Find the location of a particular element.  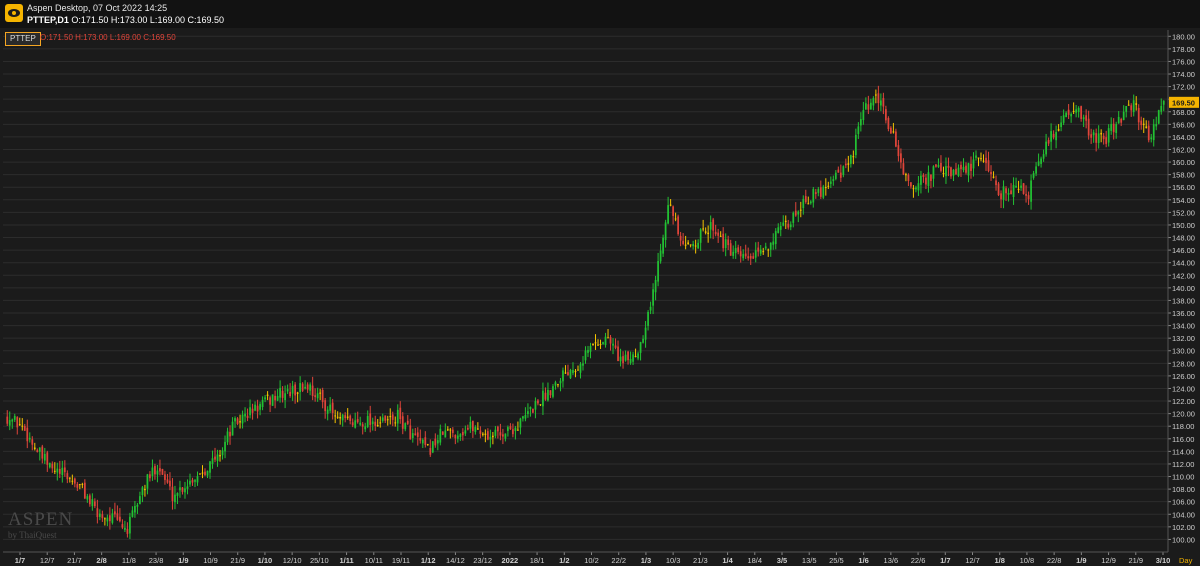

x-tick-label: 10/11 is located at coordinates (374, 560).